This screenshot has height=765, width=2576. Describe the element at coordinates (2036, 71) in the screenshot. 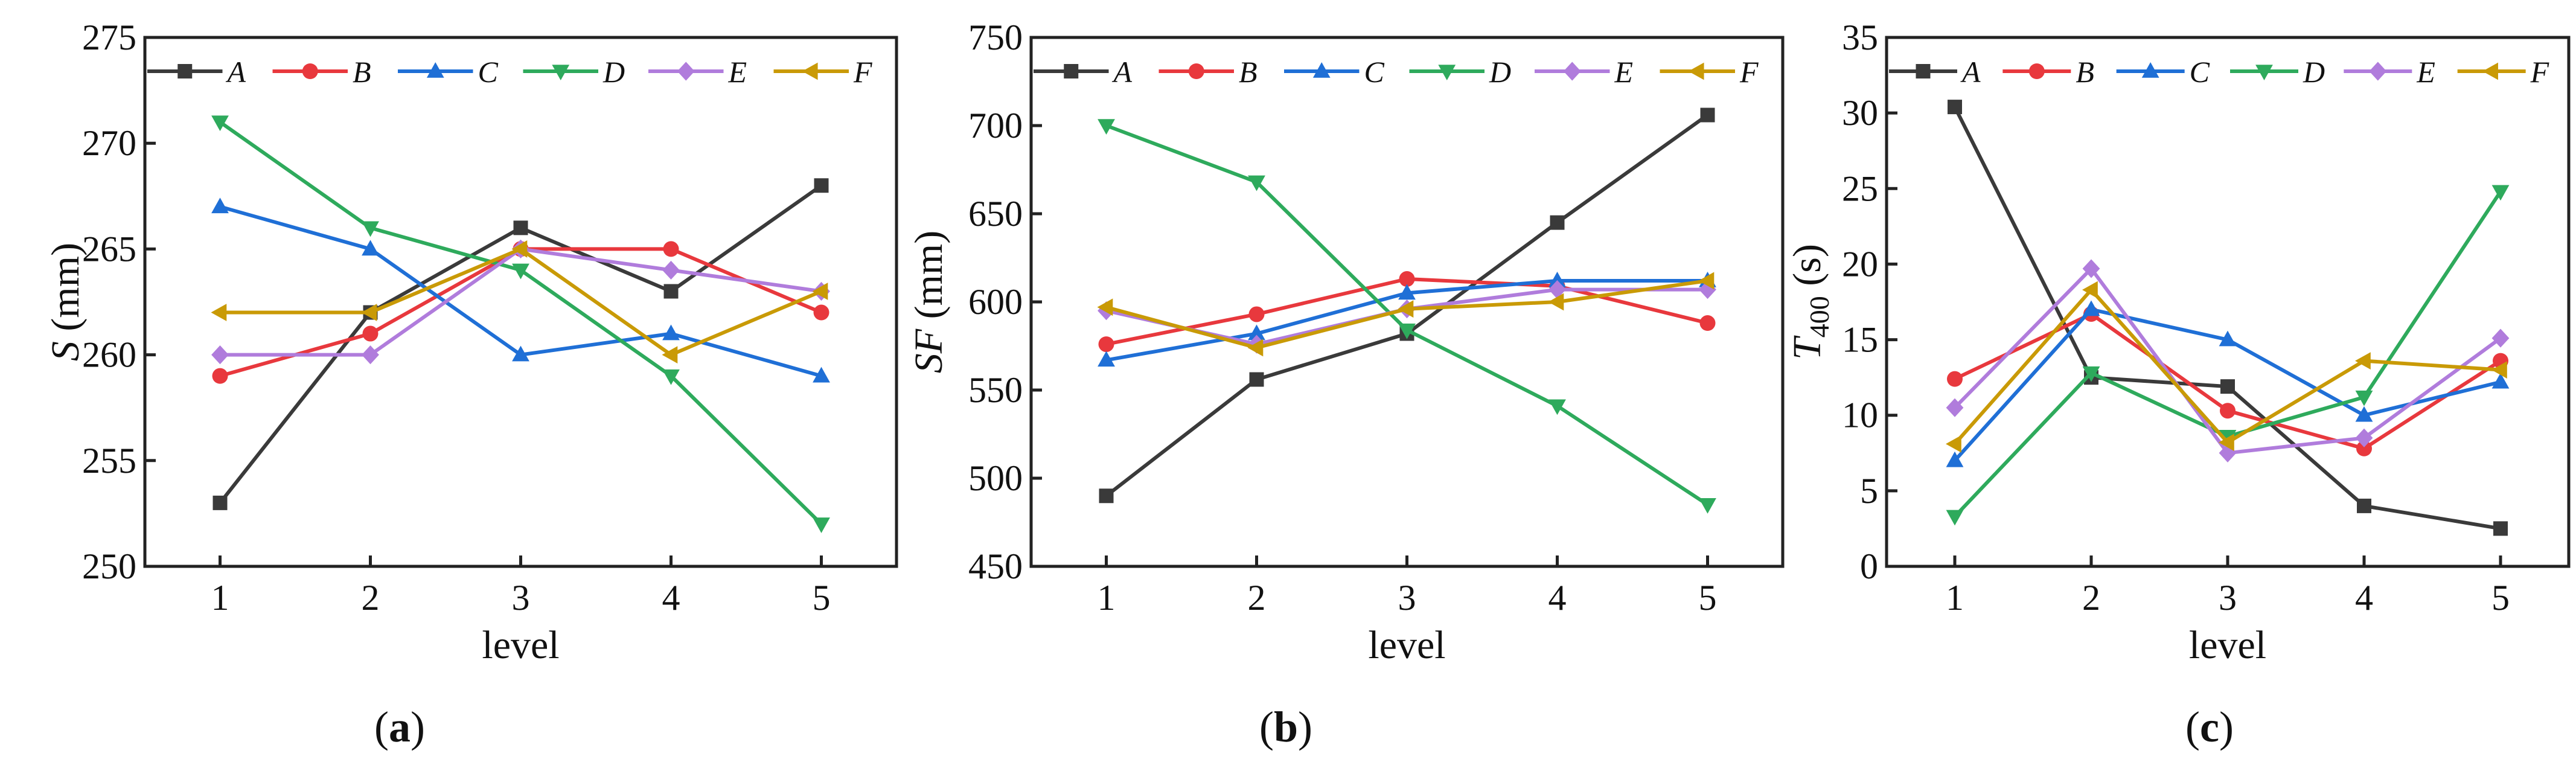

I see `legend-marker-B` at that location.